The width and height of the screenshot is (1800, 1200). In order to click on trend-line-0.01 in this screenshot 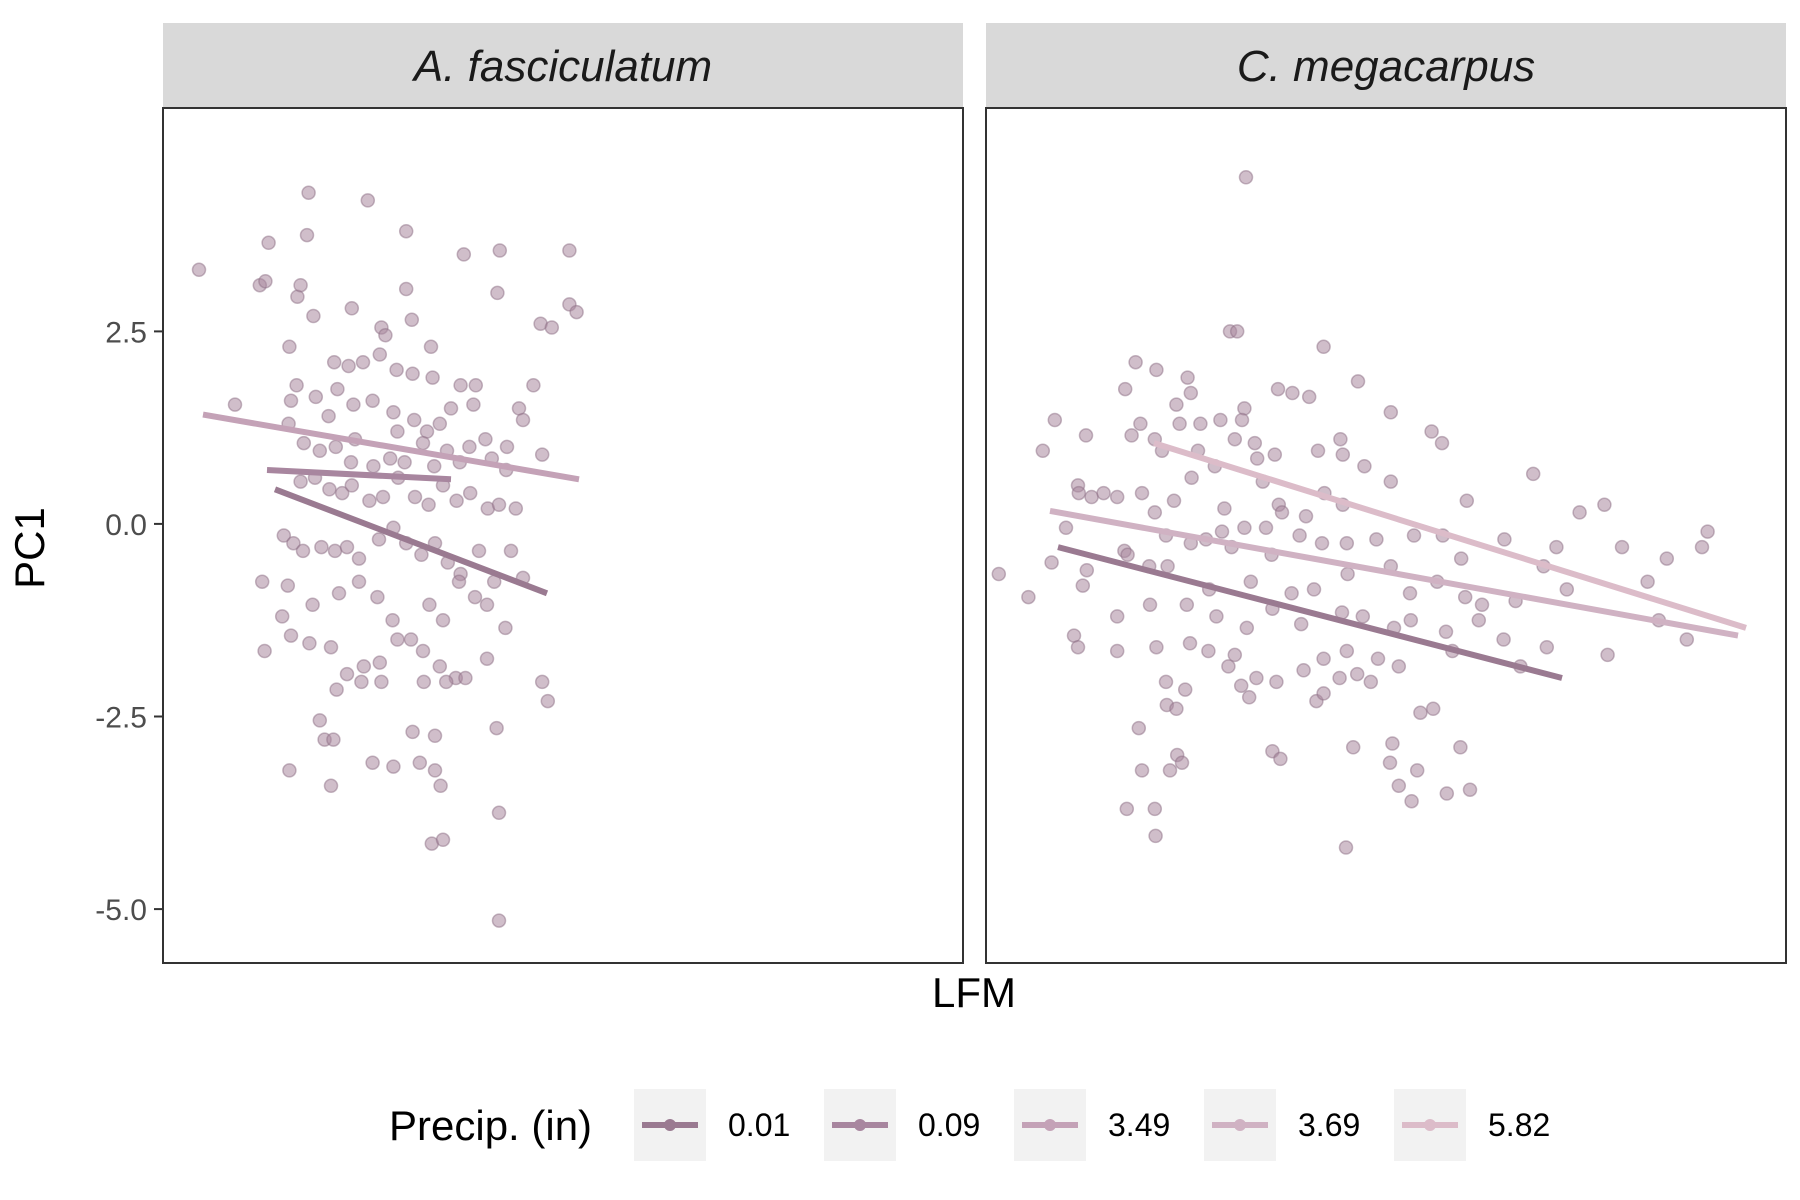, I will do `click(1310, 612)`.